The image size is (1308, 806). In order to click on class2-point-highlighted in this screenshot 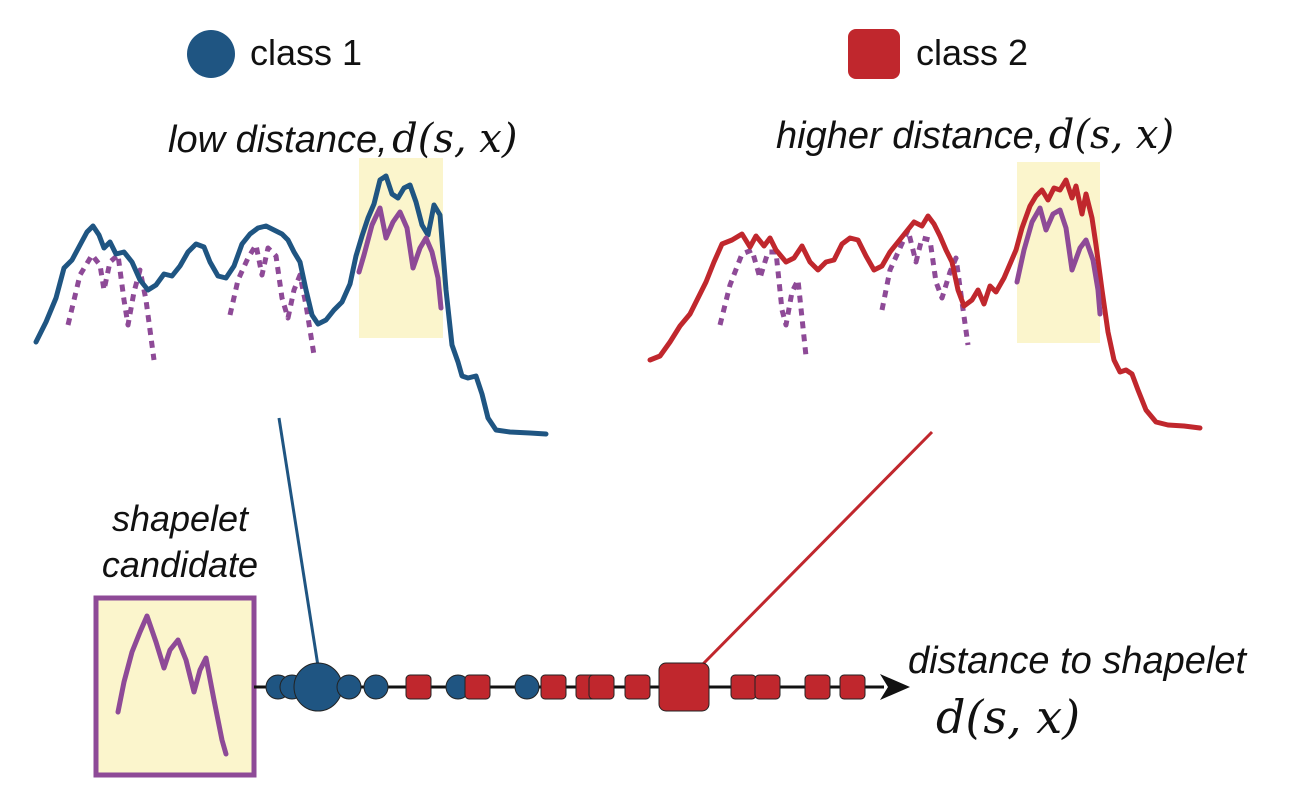, I will do `click(684, 687)`.